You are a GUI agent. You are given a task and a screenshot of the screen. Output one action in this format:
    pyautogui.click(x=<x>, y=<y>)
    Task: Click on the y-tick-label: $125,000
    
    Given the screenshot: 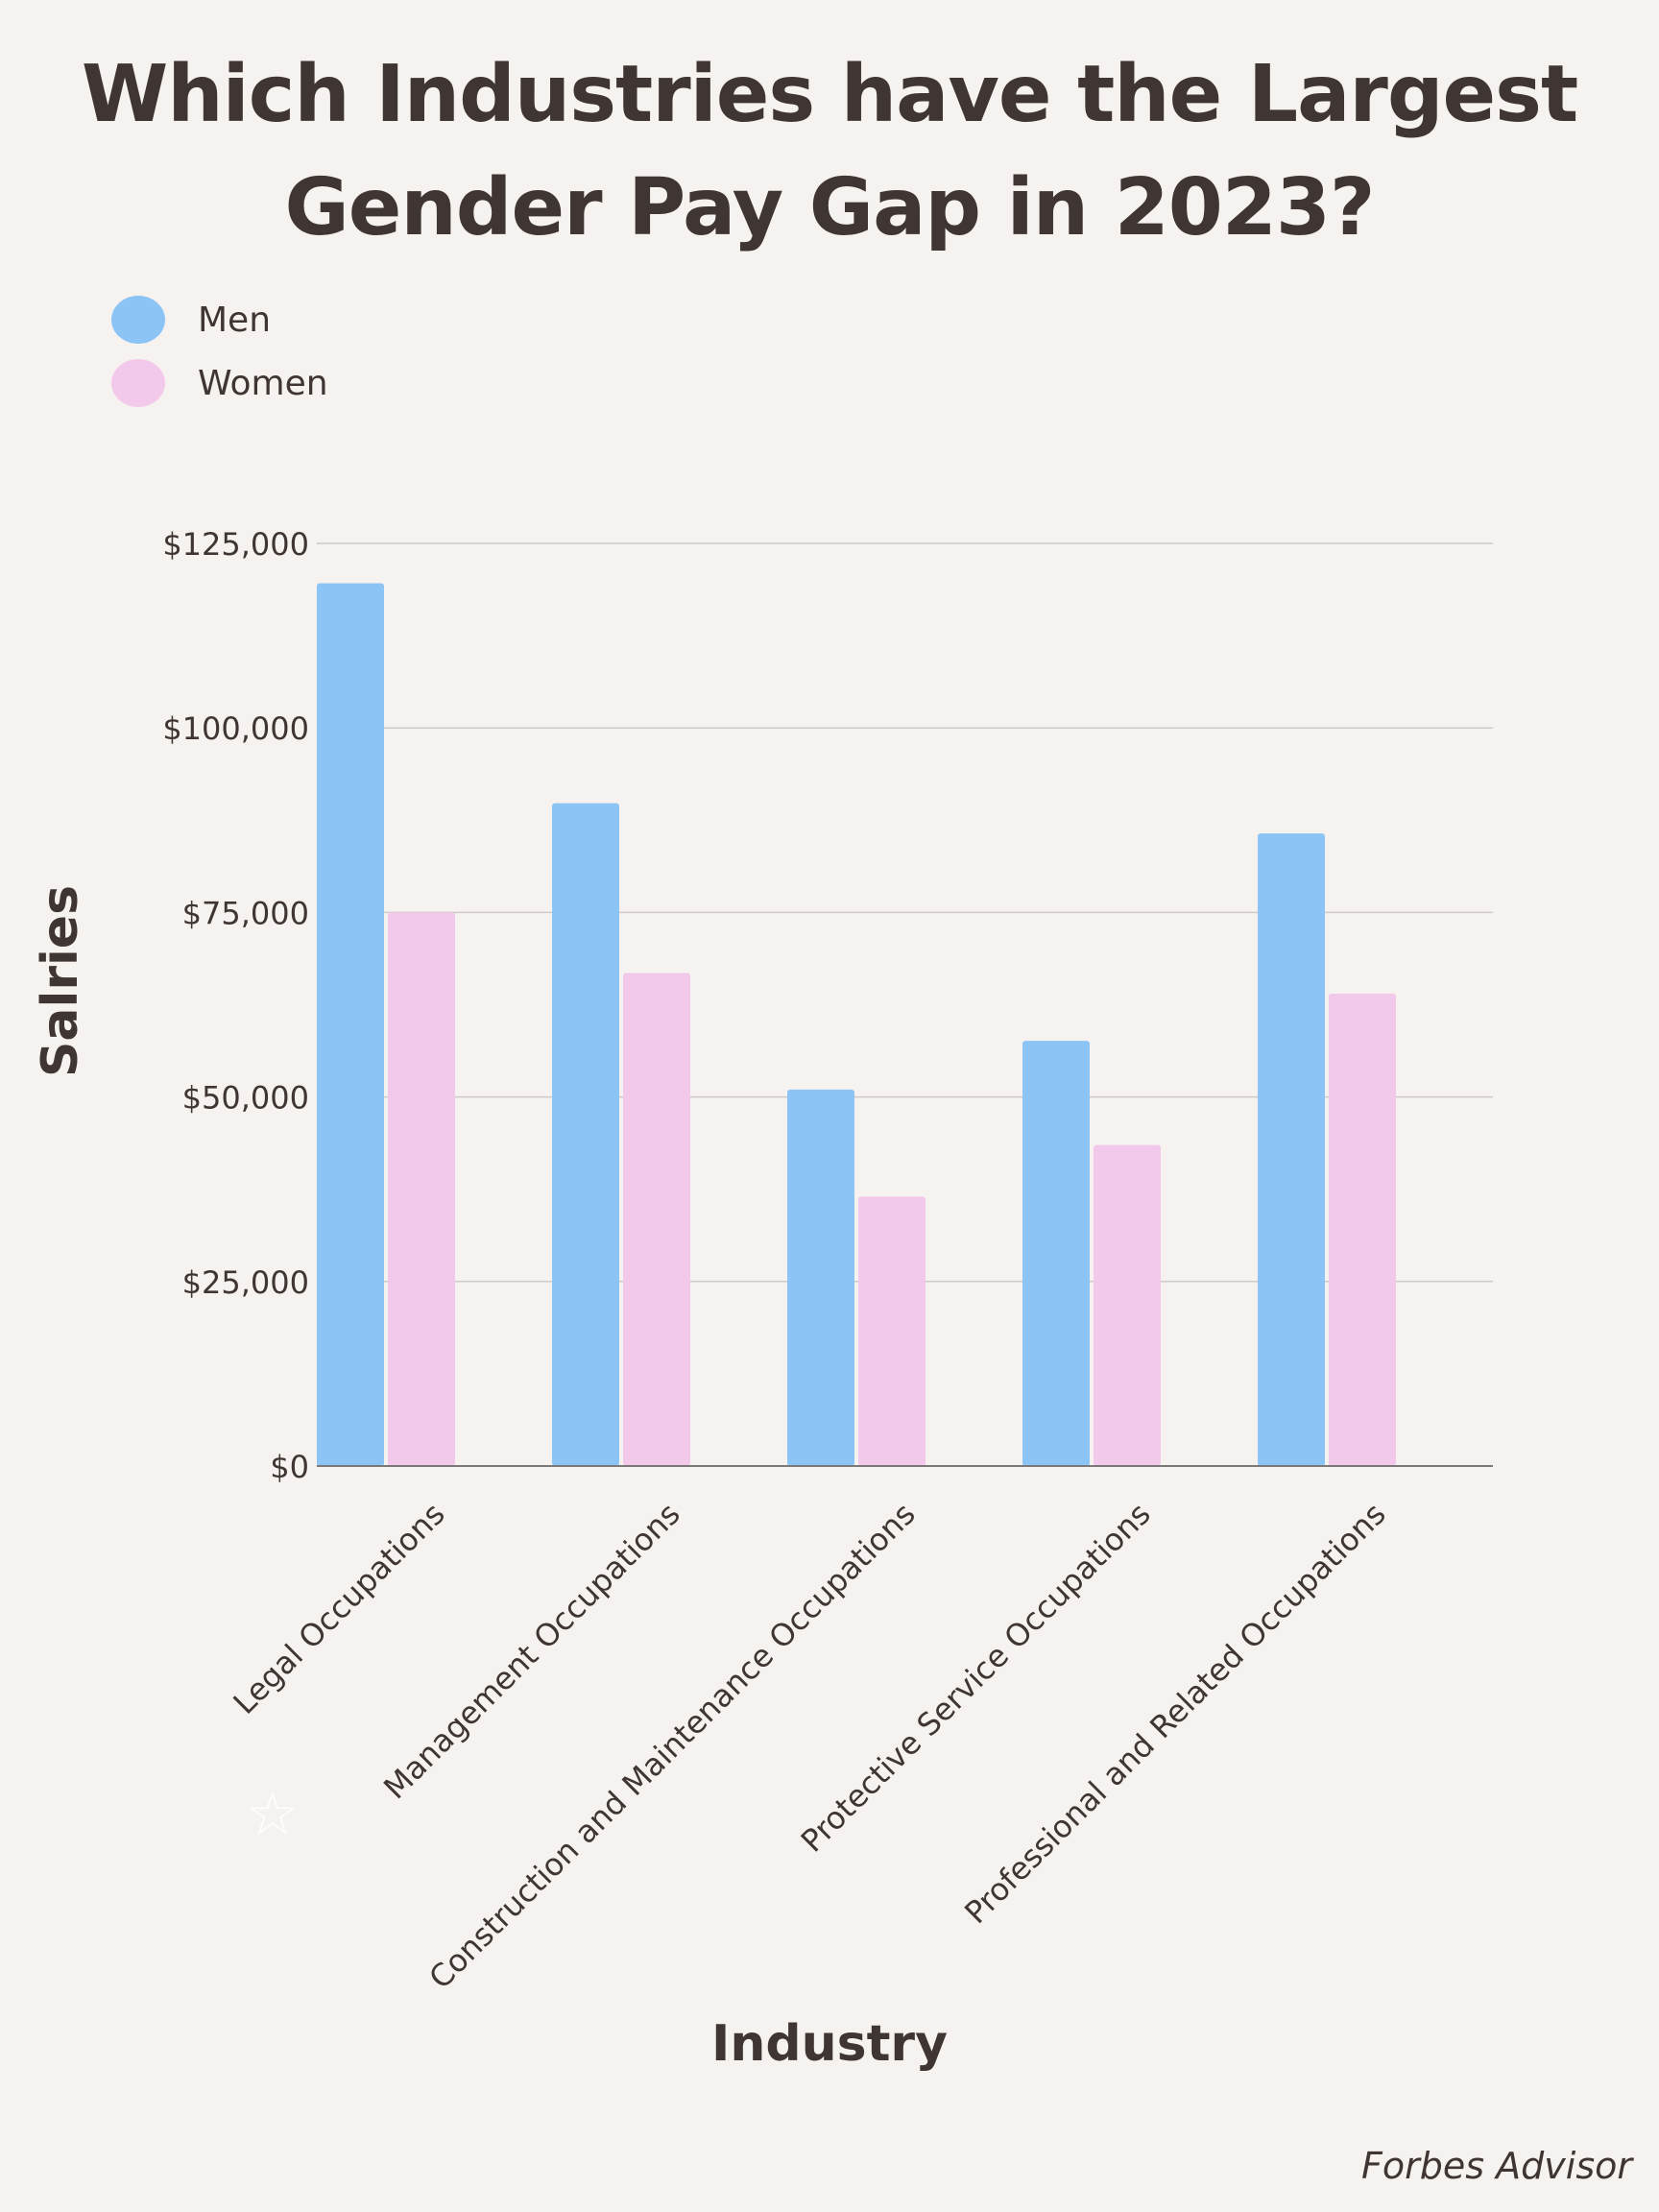 What is the action you would take?
    pyautogui.click(x=235, y=545)
    